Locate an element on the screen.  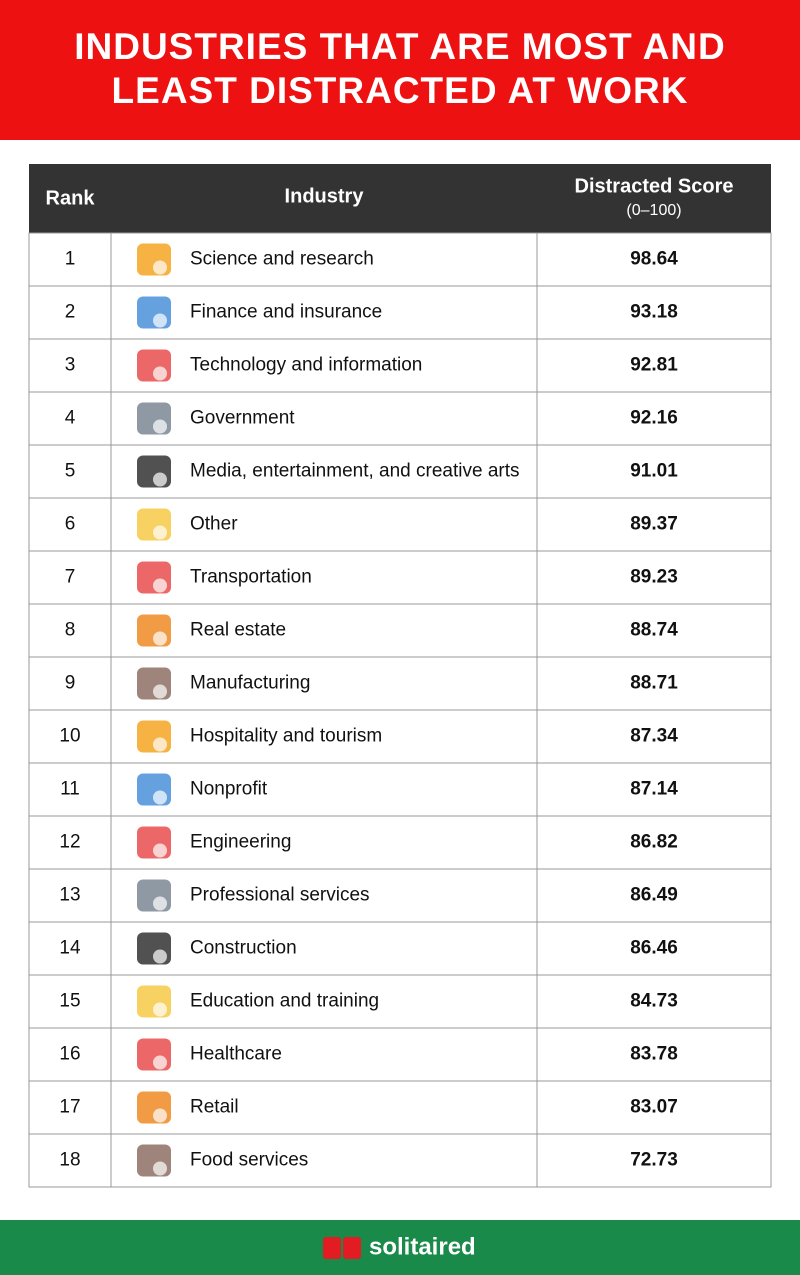
column-header: Distracted Score is located at coordinates (654, 186).